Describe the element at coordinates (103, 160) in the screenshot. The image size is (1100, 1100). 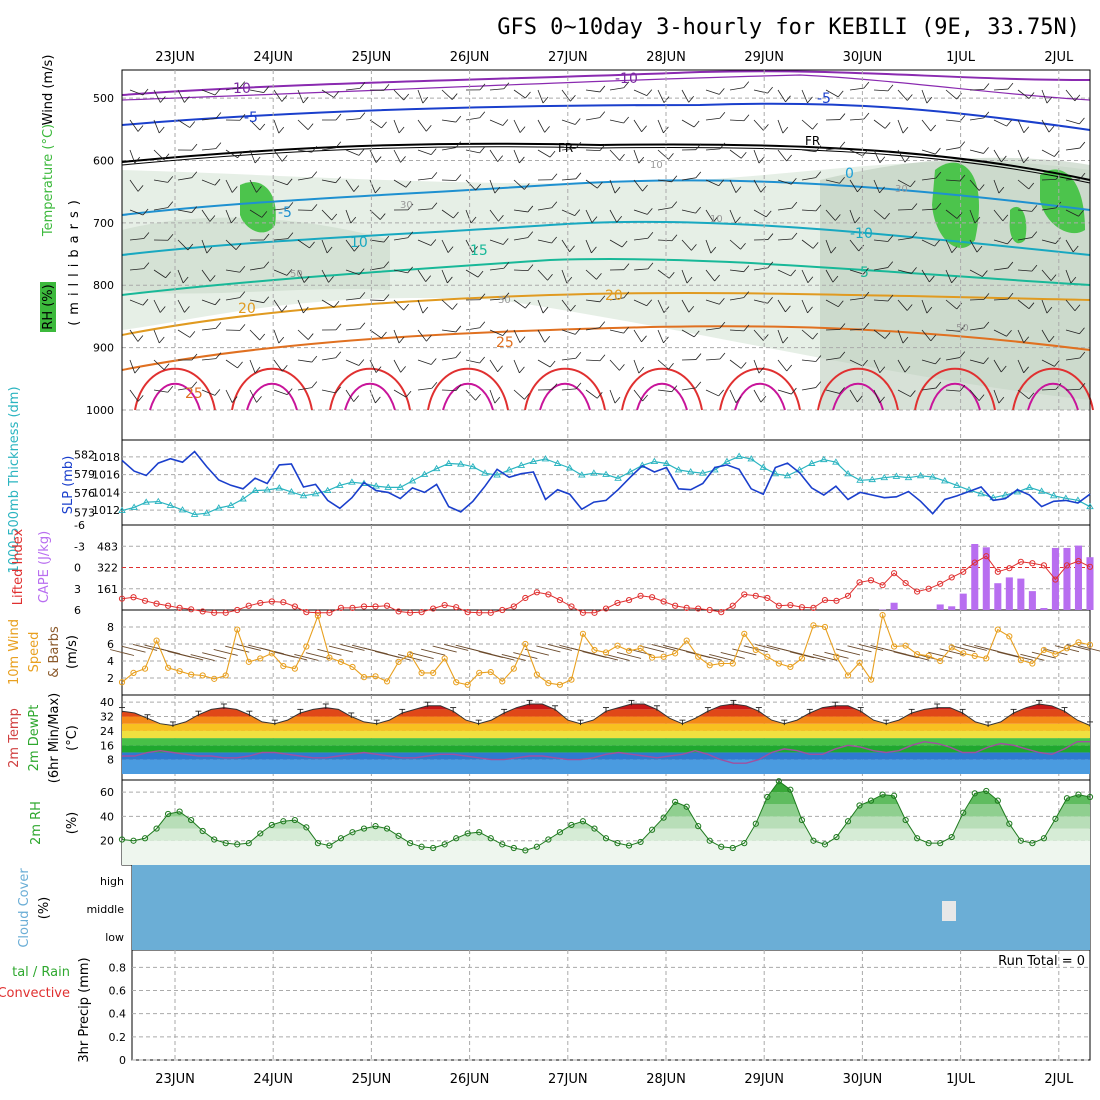
I see `pressure-tick-label: 600` at that location.